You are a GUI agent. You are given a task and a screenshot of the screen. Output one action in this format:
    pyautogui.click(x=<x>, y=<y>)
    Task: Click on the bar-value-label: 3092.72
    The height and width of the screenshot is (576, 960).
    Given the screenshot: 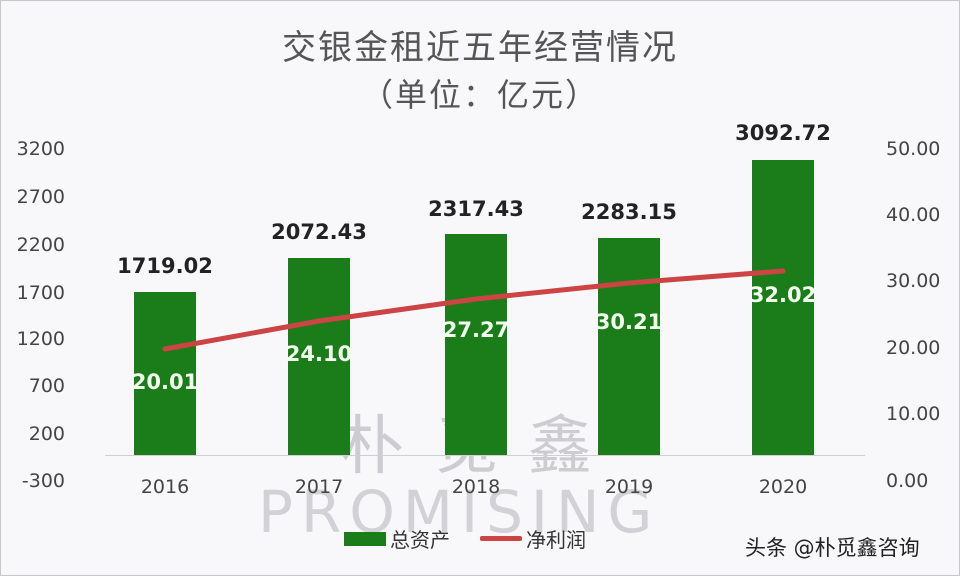 What is the action you would take?
    pyautogui.click(x=783, y=133)
    